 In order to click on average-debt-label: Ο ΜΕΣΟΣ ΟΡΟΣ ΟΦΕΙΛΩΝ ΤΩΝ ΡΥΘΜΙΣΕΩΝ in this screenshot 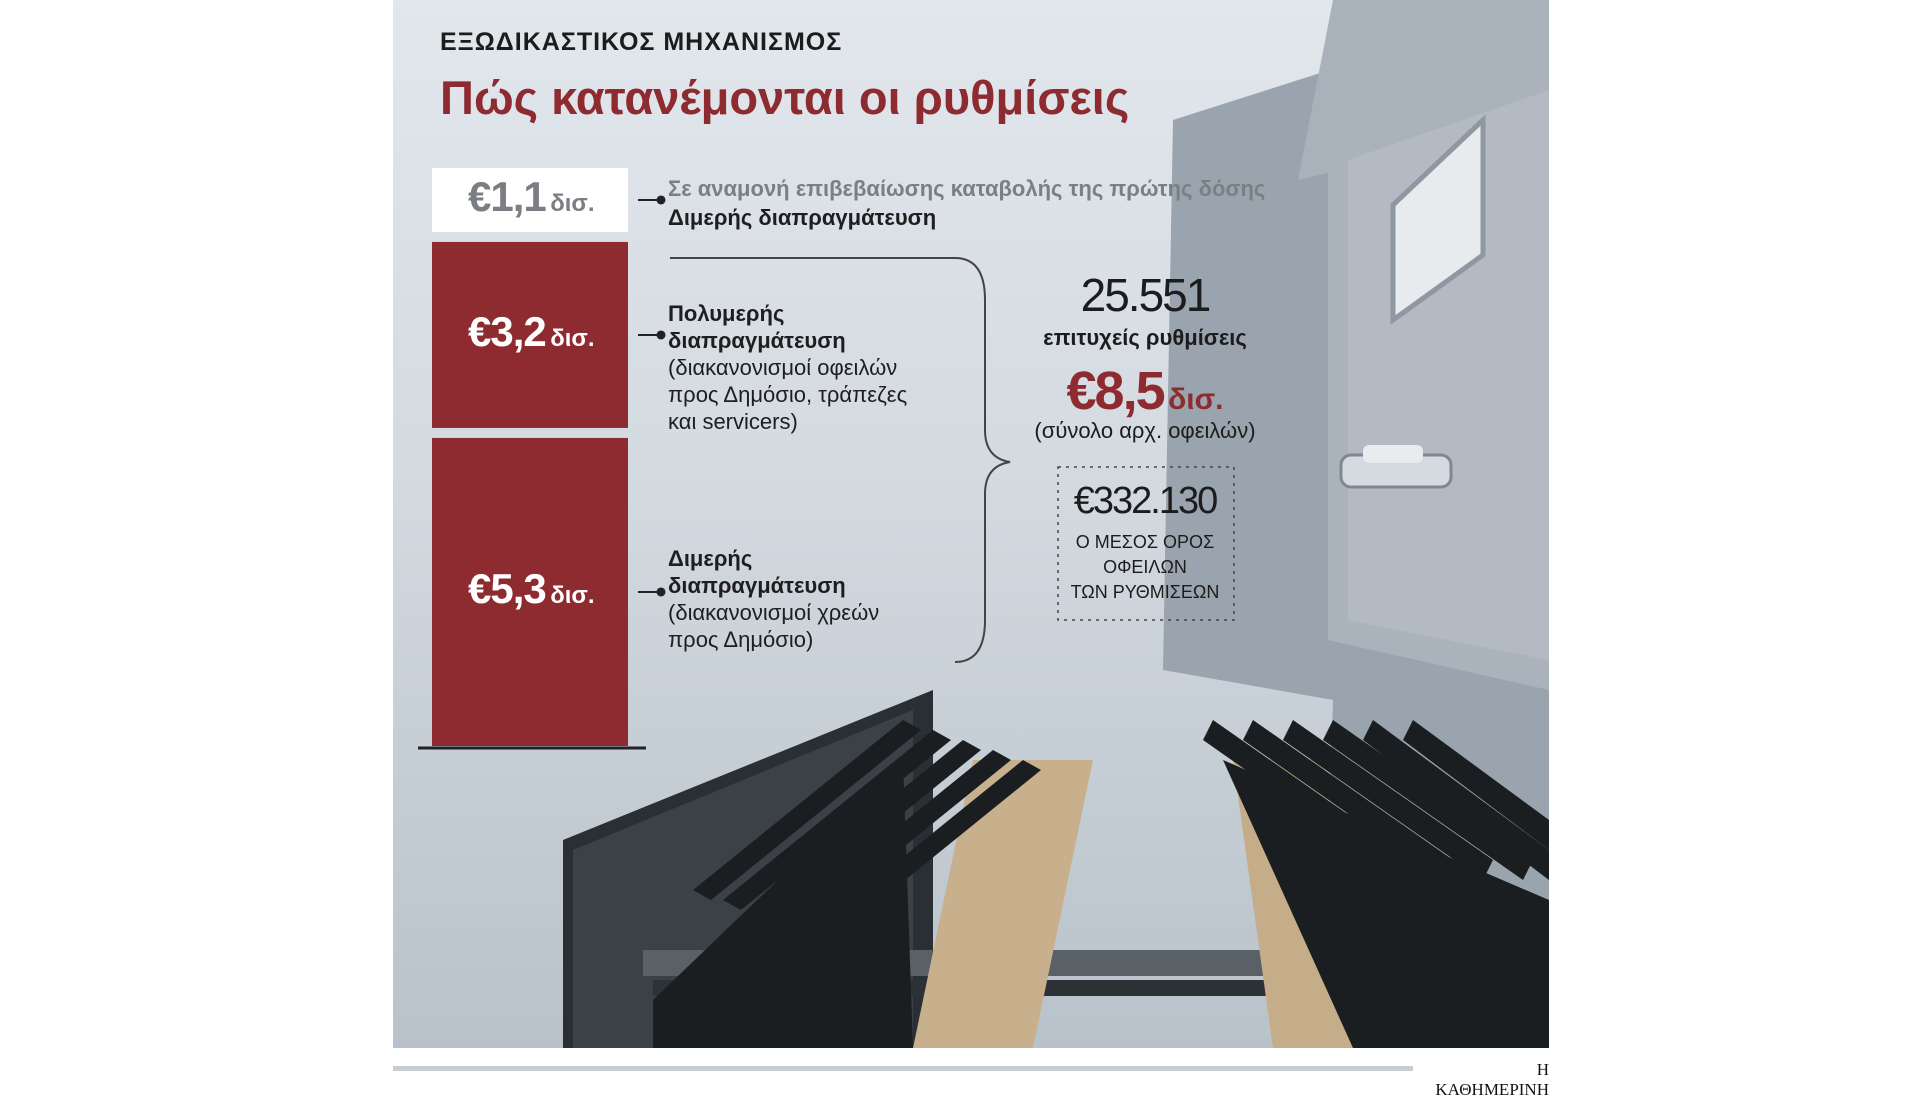, I will do `click(1145, 567)`.